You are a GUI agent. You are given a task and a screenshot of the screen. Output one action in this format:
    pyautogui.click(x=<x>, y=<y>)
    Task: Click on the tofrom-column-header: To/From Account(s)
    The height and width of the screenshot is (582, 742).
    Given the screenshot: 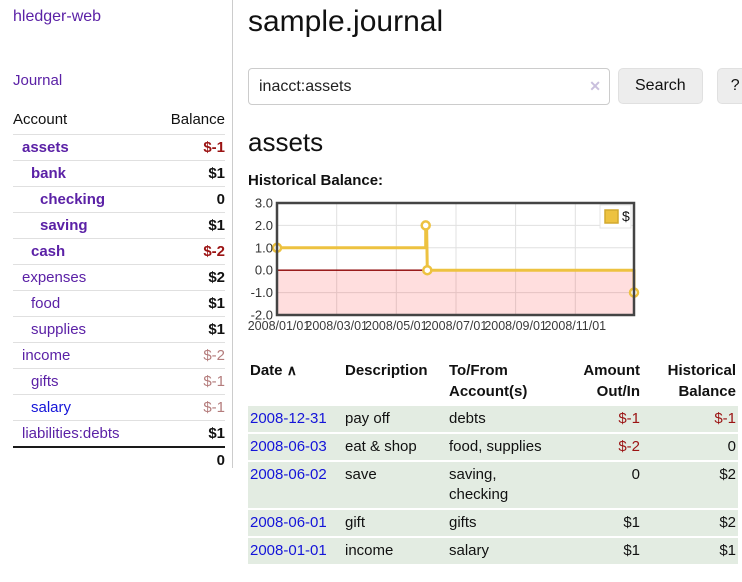 What is the action you would take?
    pyautogui.click(x=488, y=381)
    